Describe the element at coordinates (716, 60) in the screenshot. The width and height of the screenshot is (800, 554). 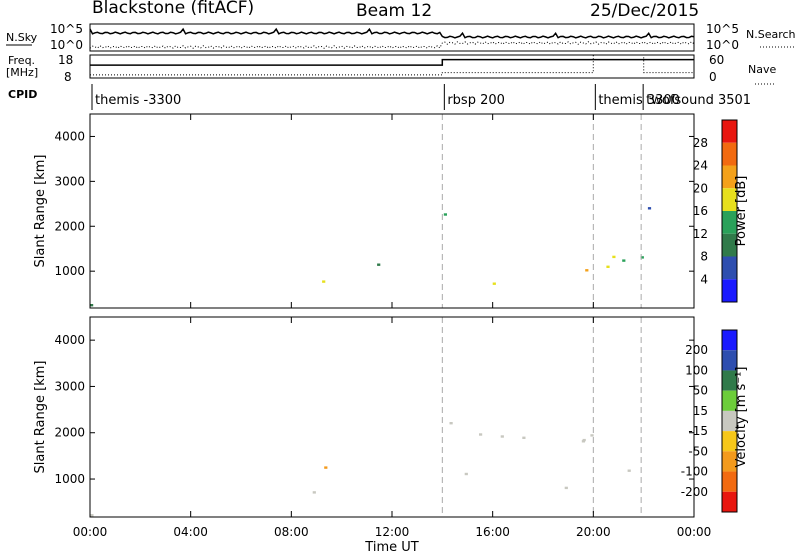
I see `nave-tick-top: 60` at that location.